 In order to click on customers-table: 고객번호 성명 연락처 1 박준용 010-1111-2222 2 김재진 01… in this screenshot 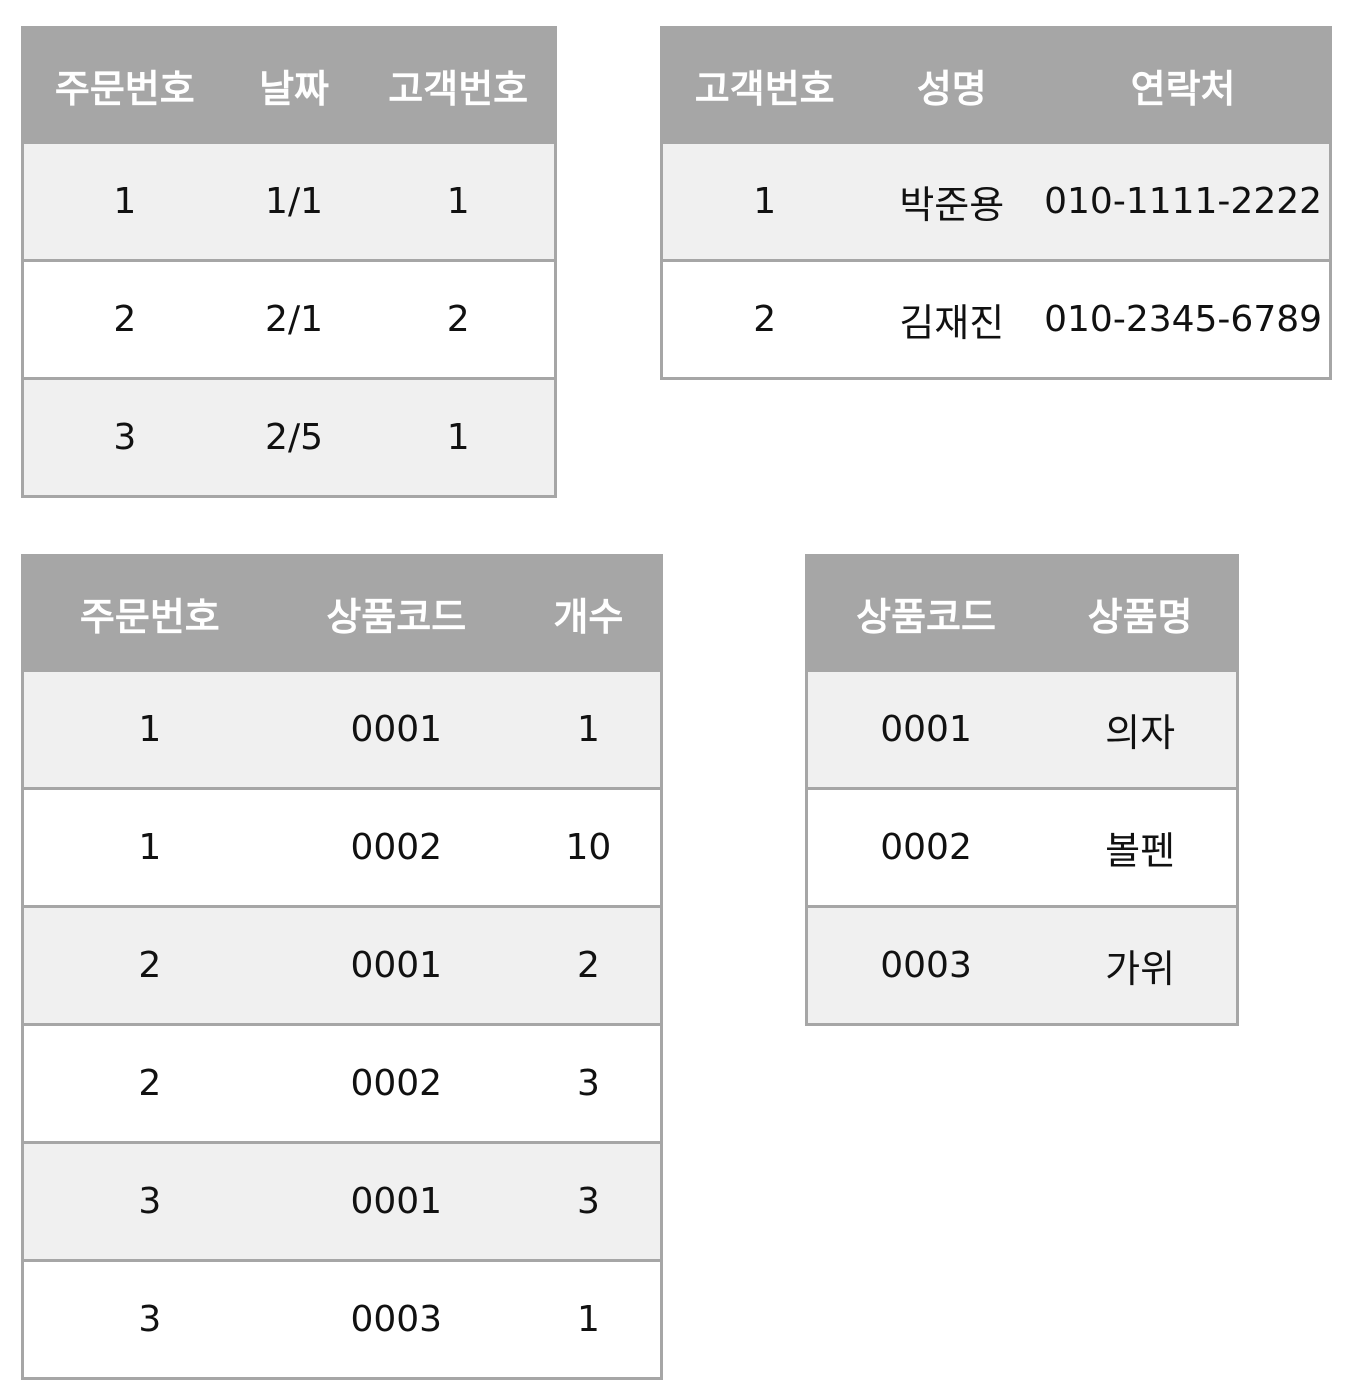, I will do `click(996, 203)`.